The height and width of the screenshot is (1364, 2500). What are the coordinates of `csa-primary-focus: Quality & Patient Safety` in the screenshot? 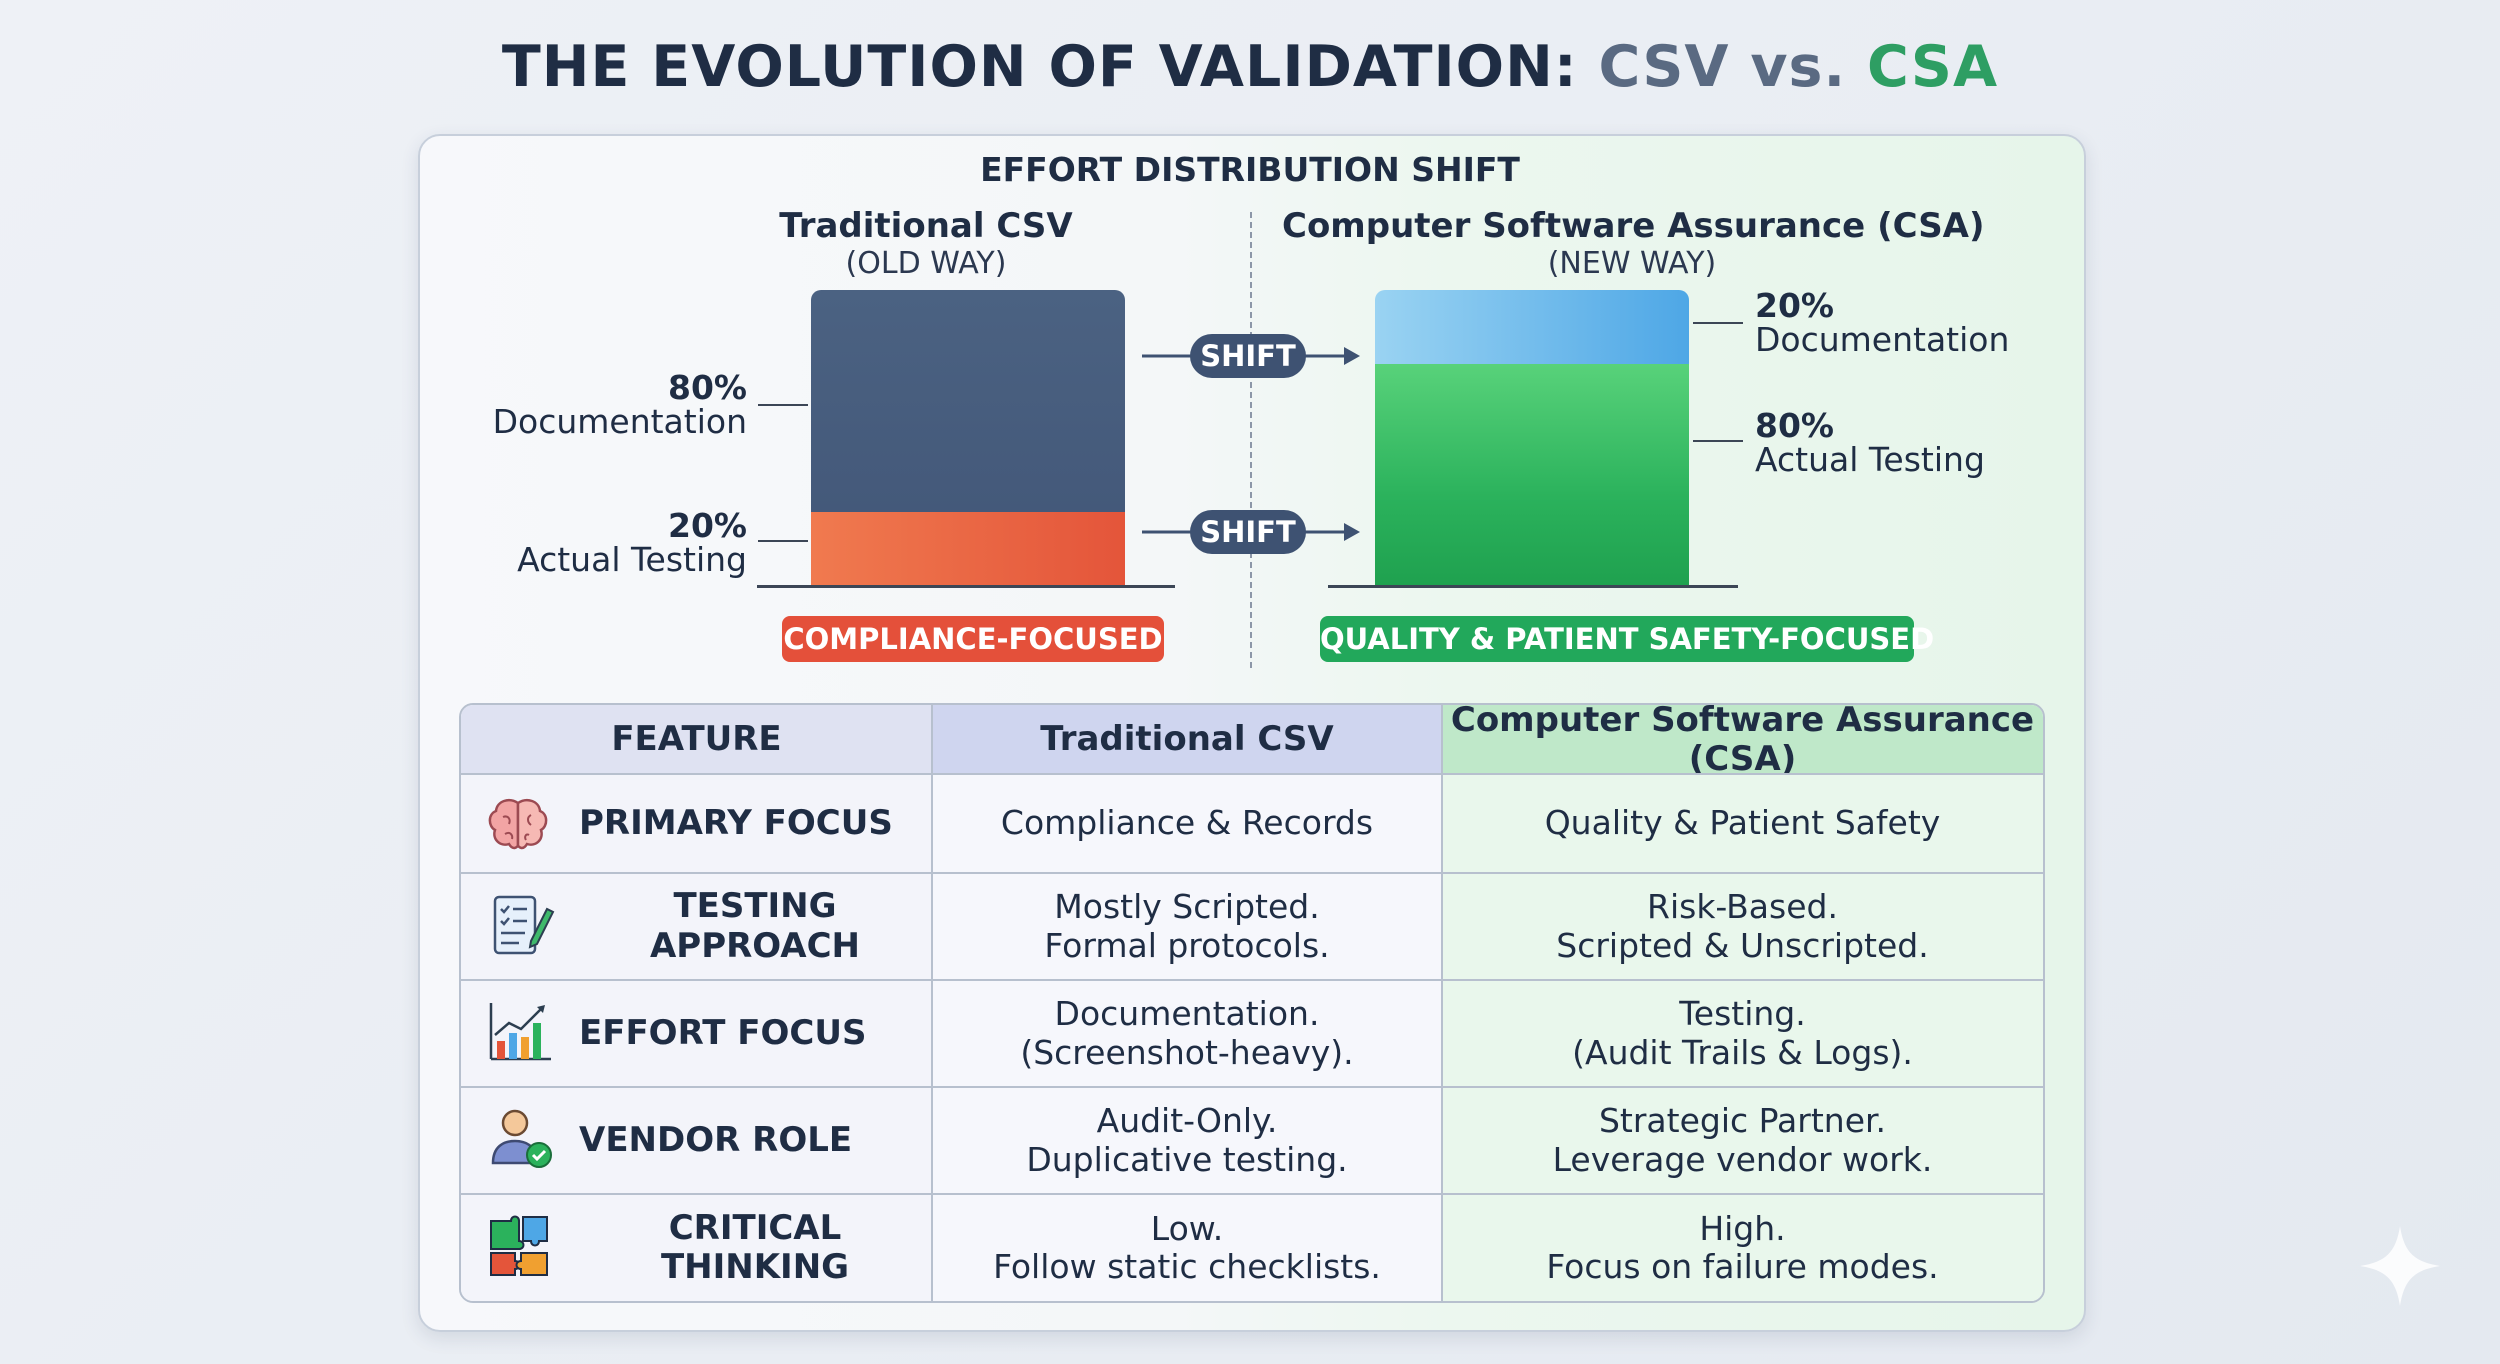 It's located at (1742, 823).